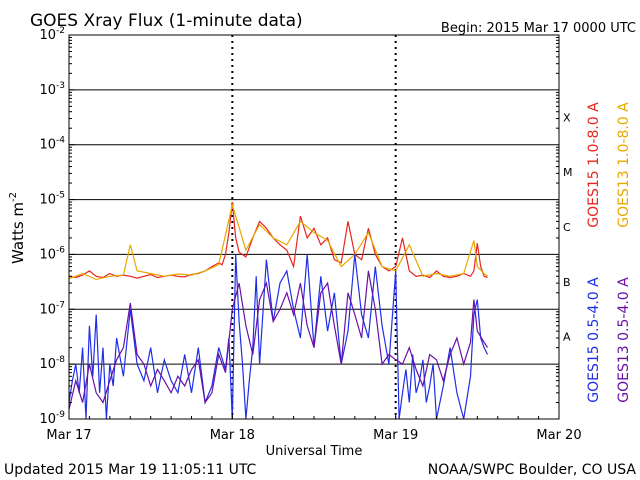 The image size is (640, 480). What do you see at coordinates (558, 435) in the screenshot?
I see `x-tick-label: Mar 20` at bounding box center [558, 435].